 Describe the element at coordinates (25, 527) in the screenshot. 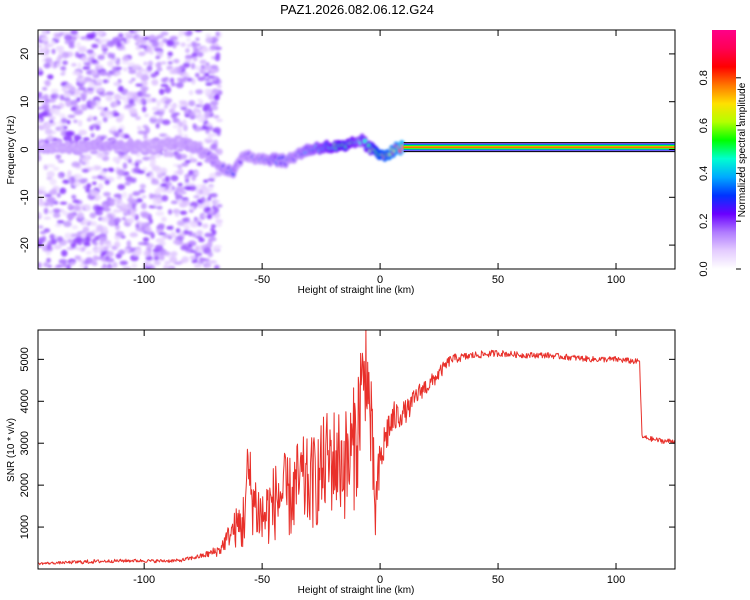

I see `y-tick-label: 1000` at that location.